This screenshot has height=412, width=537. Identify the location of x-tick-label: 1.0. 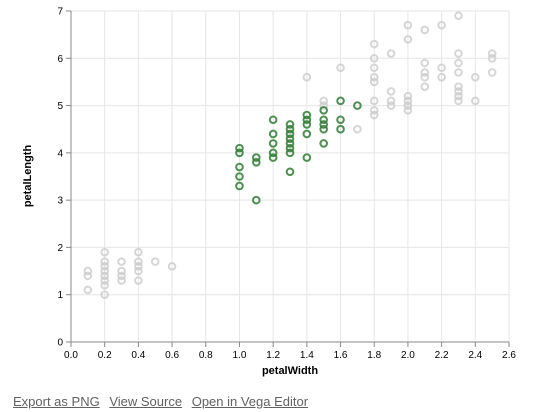
(240, 355).